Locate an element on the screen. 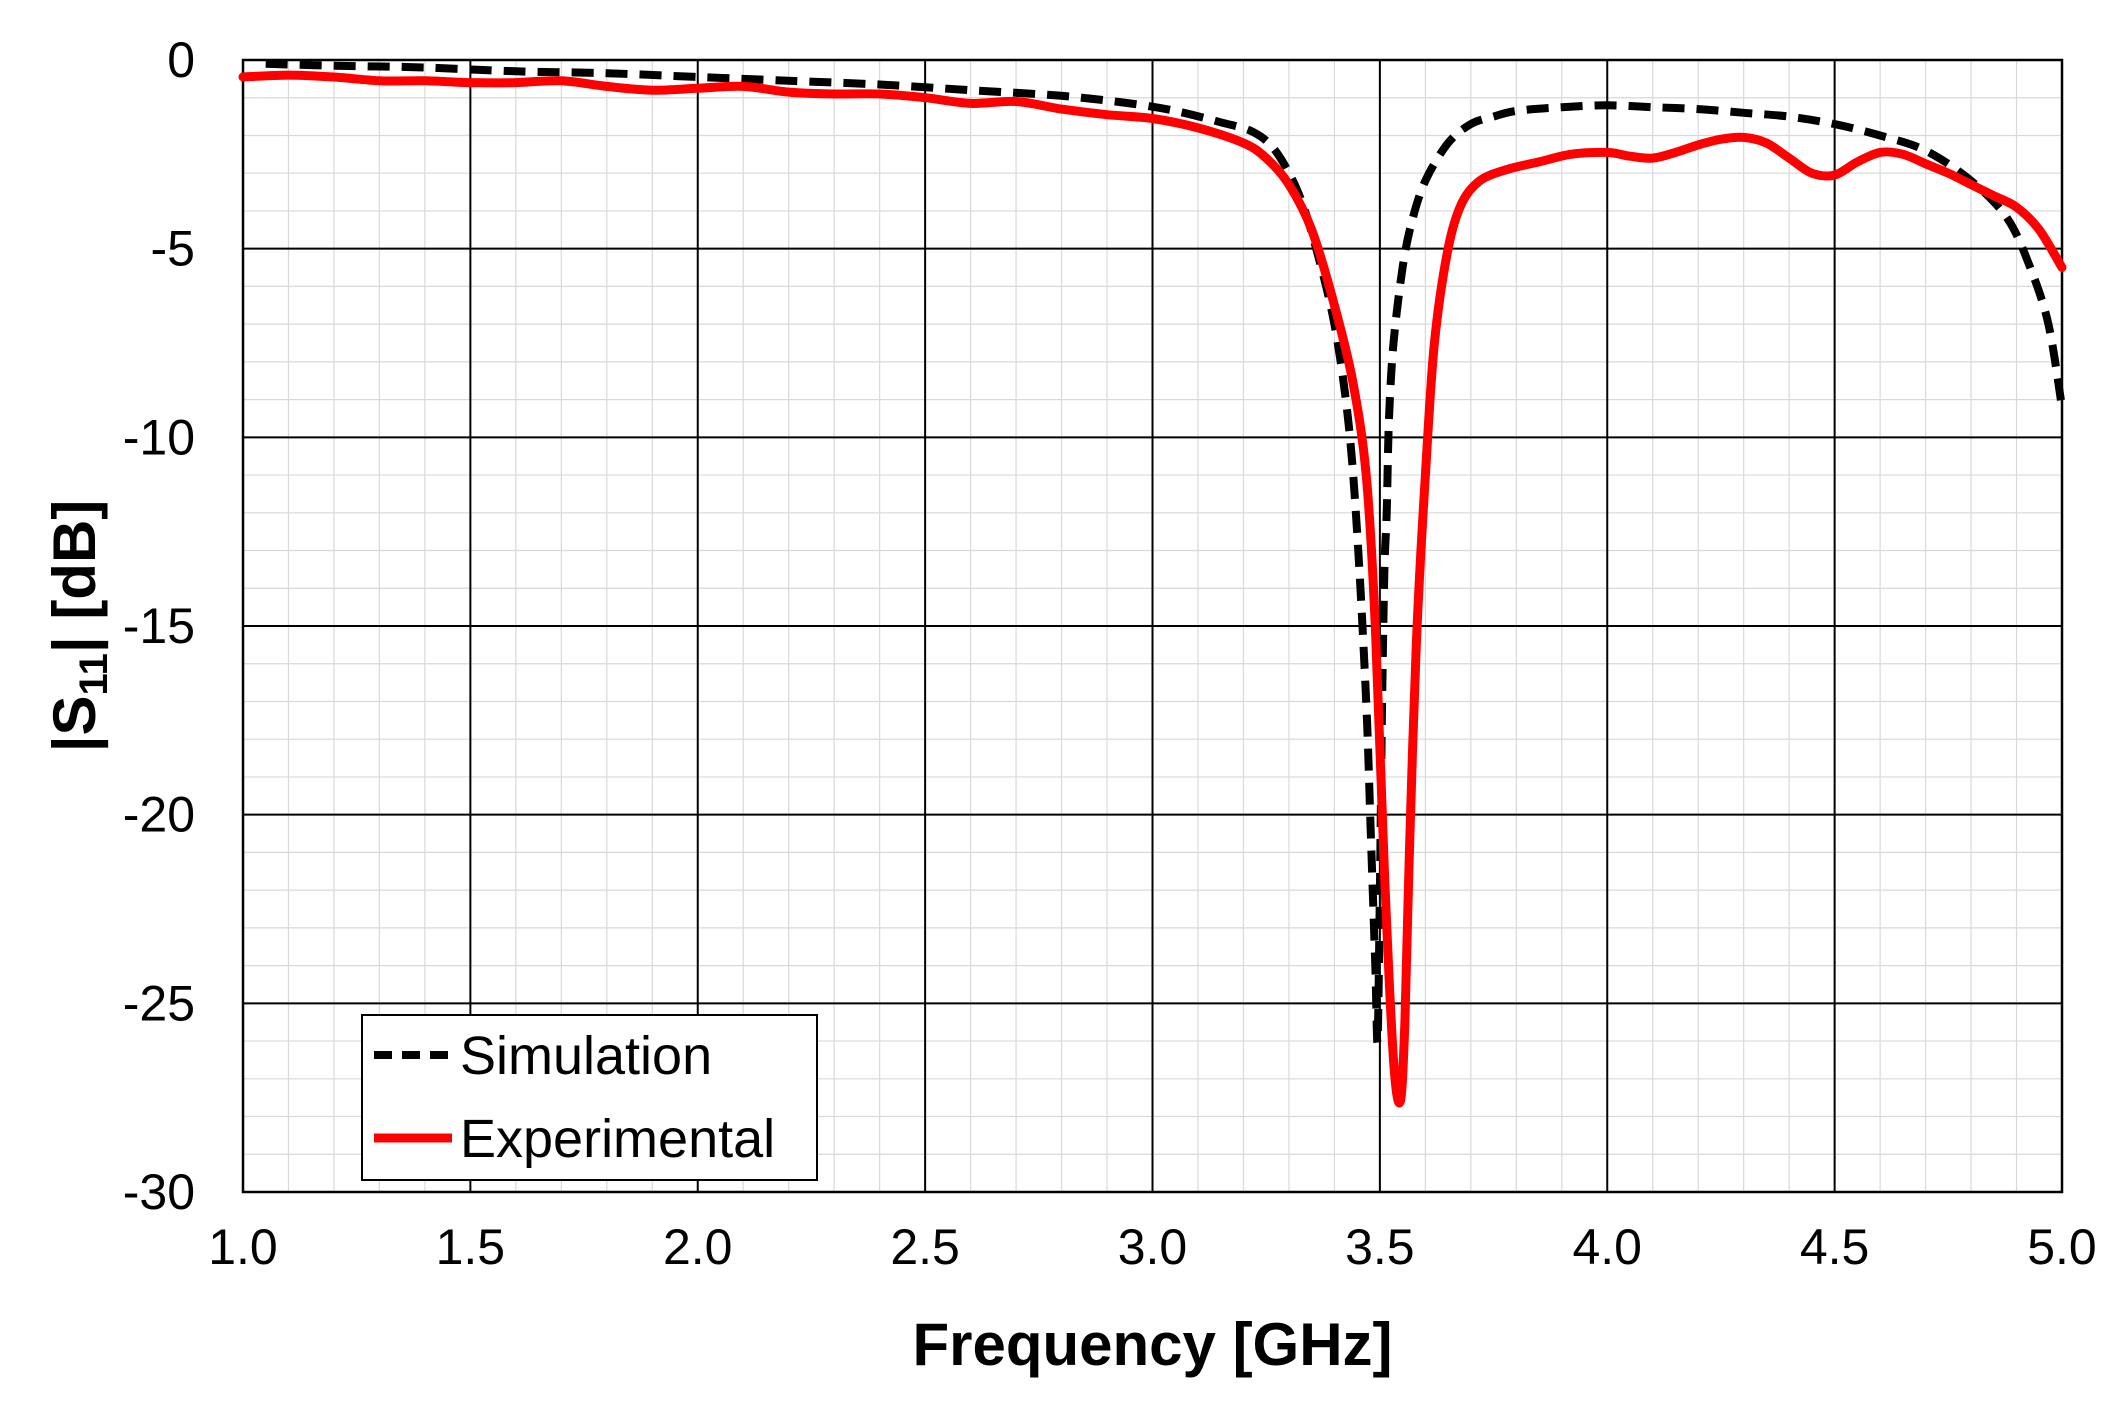 This screenshot has width=2124, height=1405. x-tick-label: 3.0 is located at coordinates (1153, 1247).